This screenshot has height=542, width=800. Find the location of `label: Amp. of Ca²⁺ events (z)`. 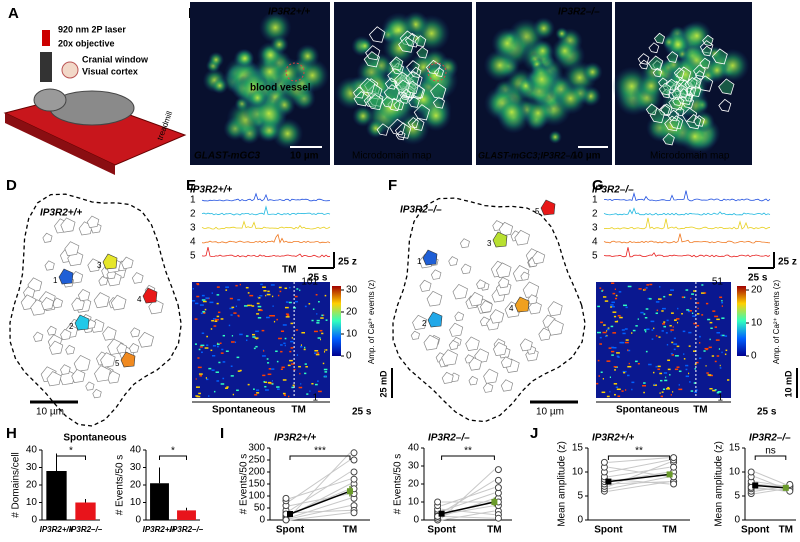

label: Amp. of Ca²⁺ events (z) is located at coordinates (371, 322).